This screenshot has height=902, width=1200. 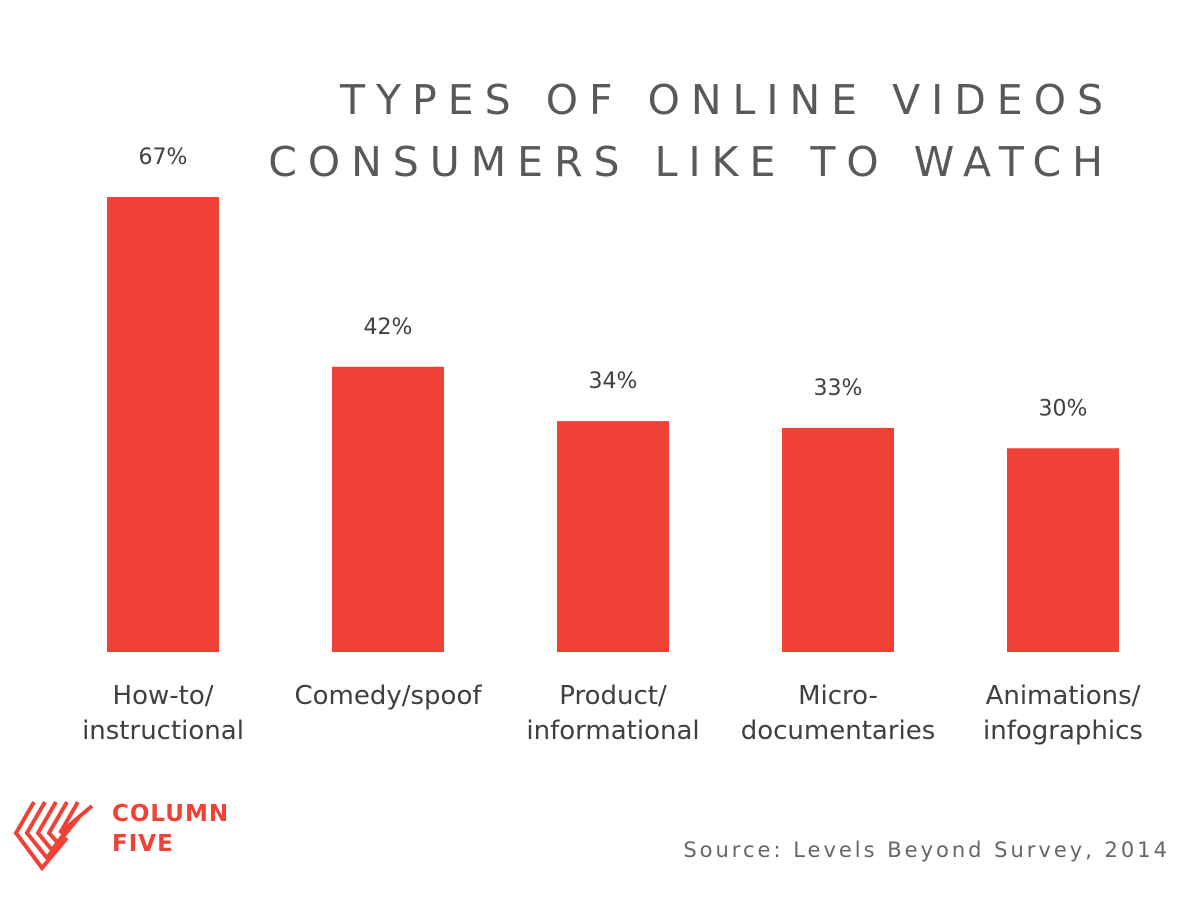 I want to click on category-label-1-line-1: How-to/, so click(x=163, y=696).